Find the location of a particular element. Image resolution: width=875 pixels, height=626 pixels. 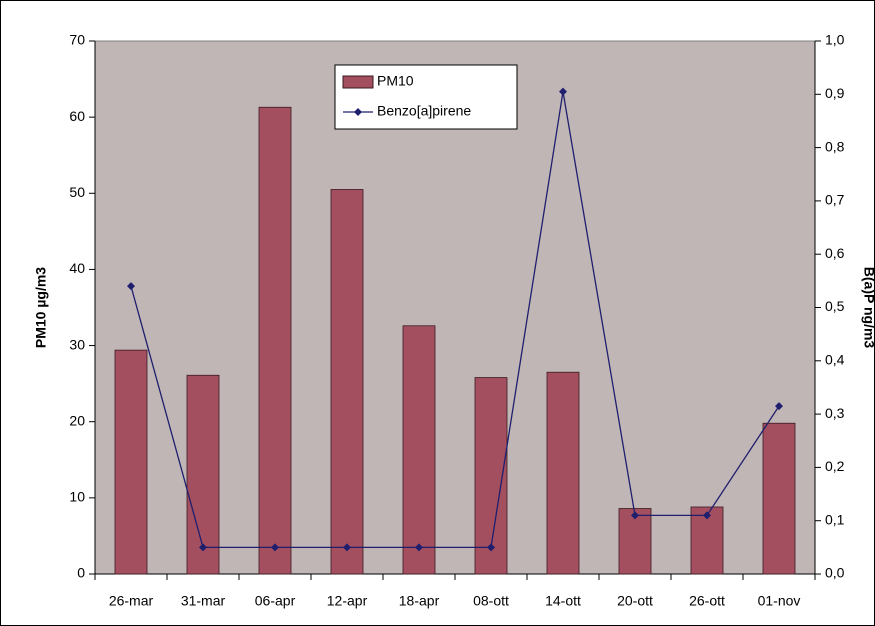

y-tick-label: 60 is located at coordinates (77, 116).